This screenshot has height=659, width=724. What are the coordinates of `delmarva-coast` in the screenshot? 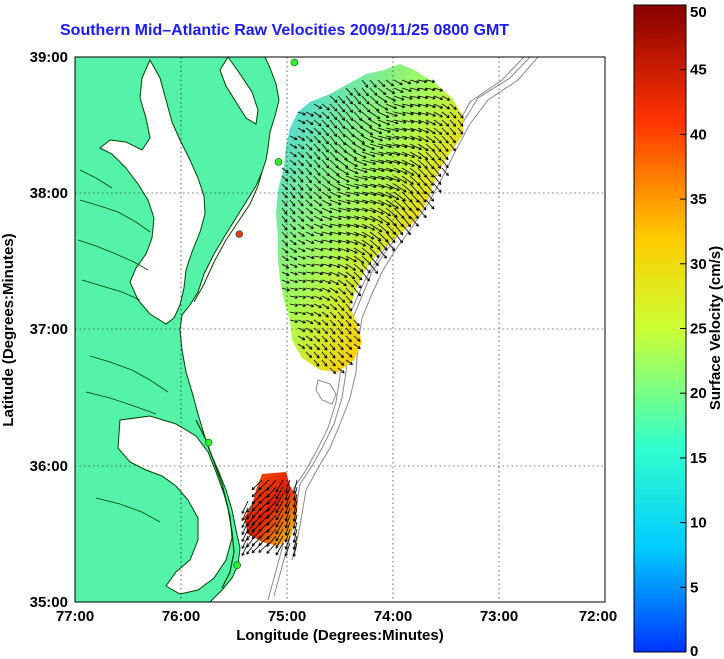 It's located at (228, 237).